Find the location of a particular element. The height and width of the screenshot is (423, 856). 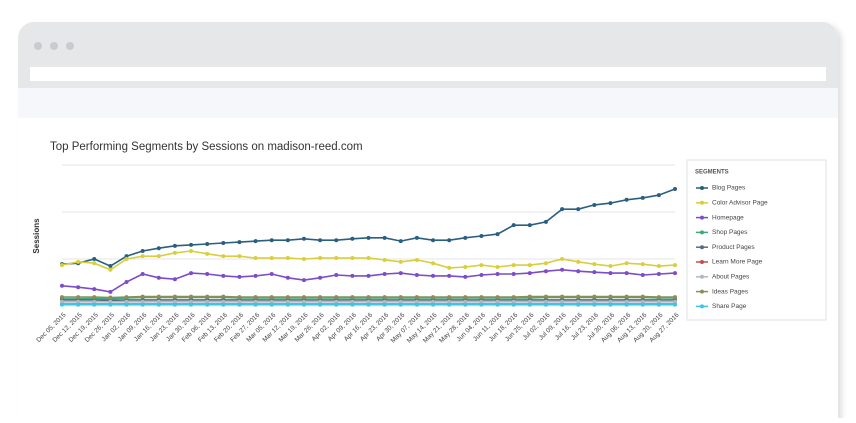

legend-label: Color Advisor Page is located at coordinates (740, 203).